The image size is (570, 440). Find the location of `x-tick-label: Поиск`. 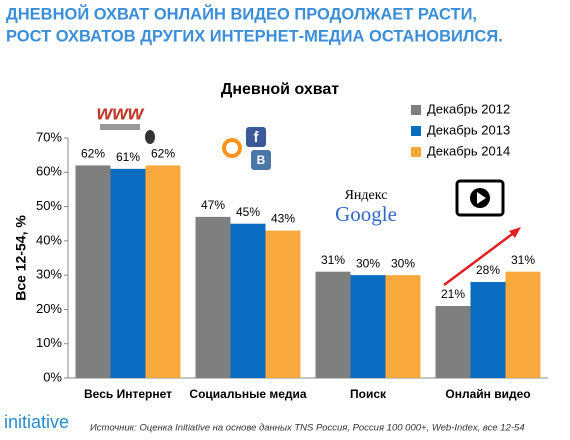

x-tick-label: Поиск is located at coordinates (368, 394).